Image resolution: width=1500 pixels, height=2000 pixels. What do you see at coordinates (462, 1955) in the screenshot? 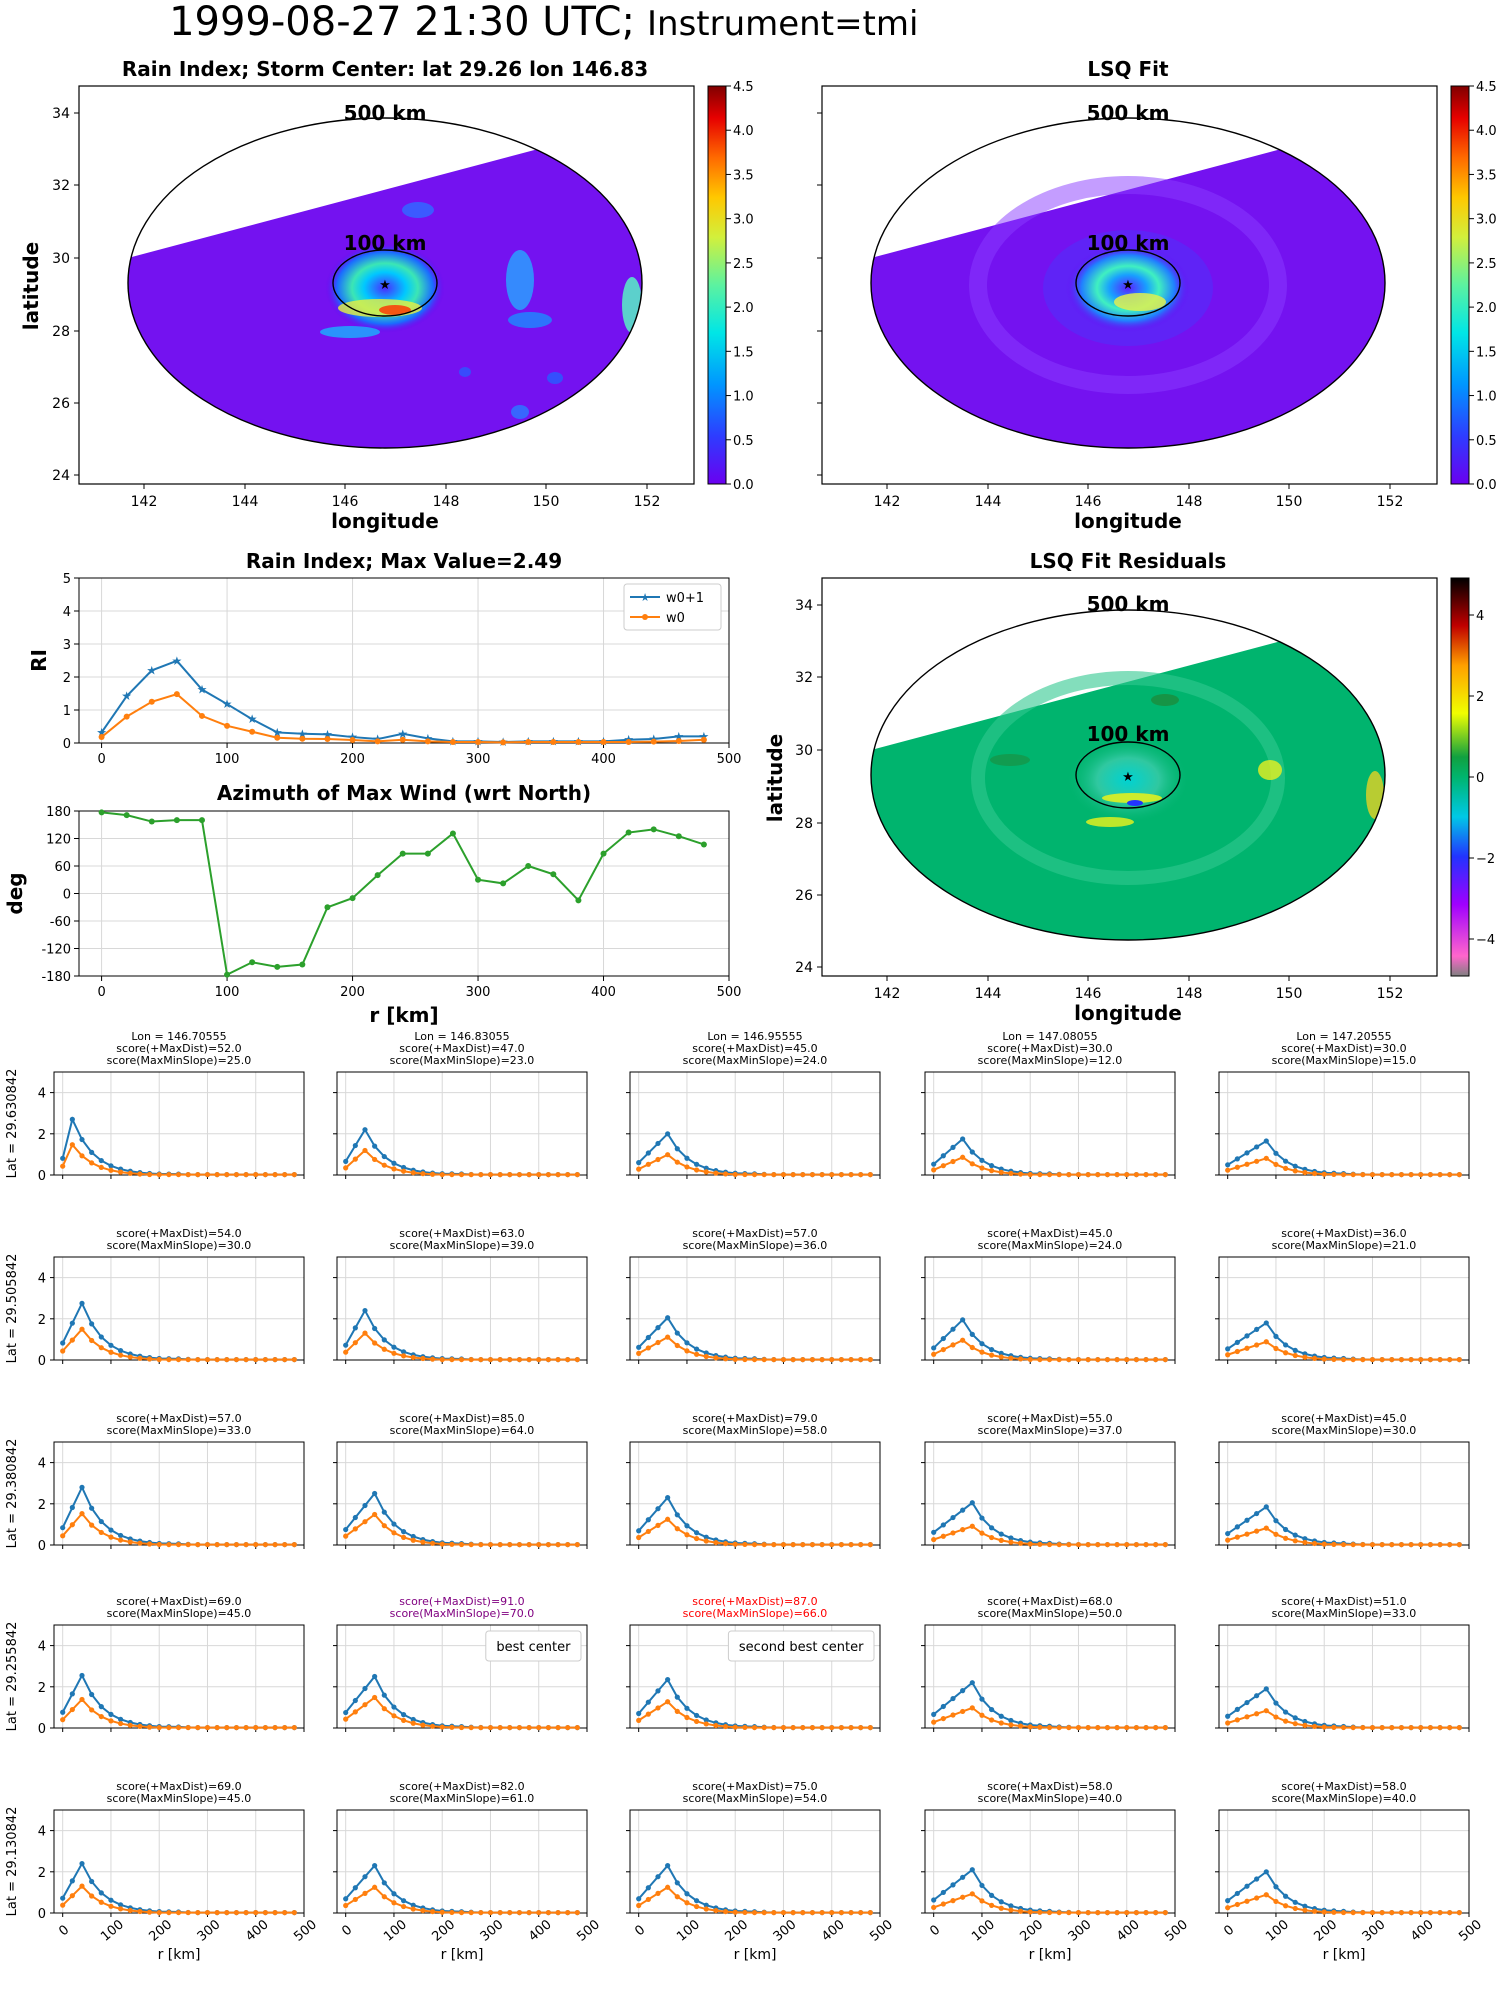
I see `x-axis-label: r [km]` at bounding box center [462, 1955].